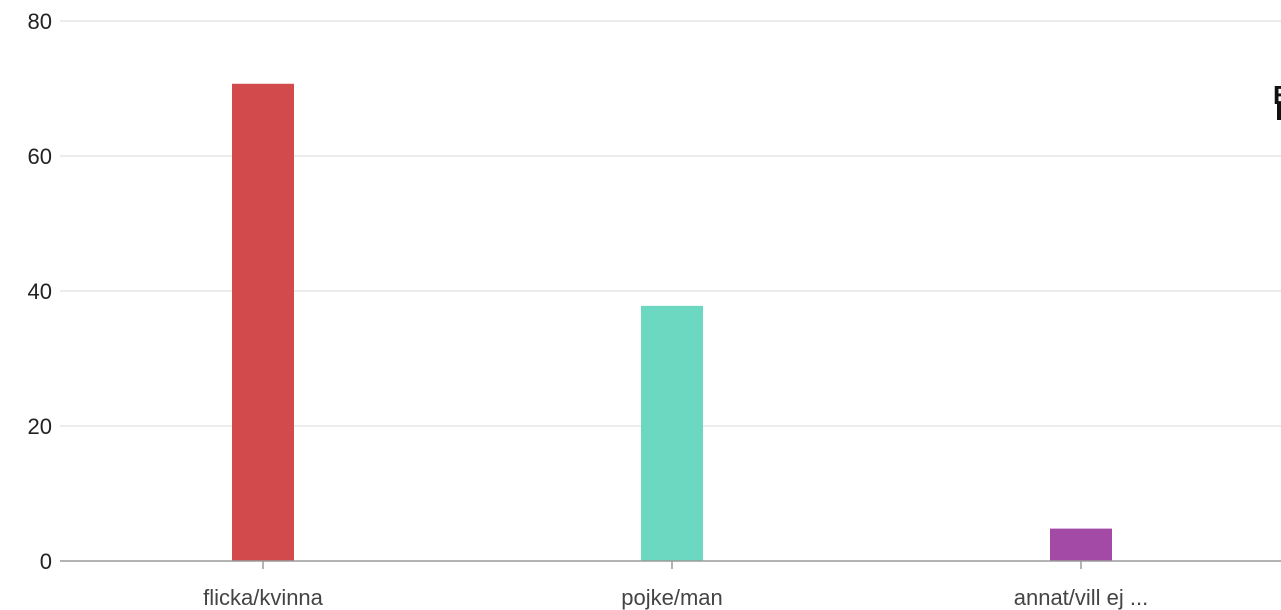  Describe the element at coordinates (46, 561) in the screenshot. I see `y-tick-label-0: 0` at that location.